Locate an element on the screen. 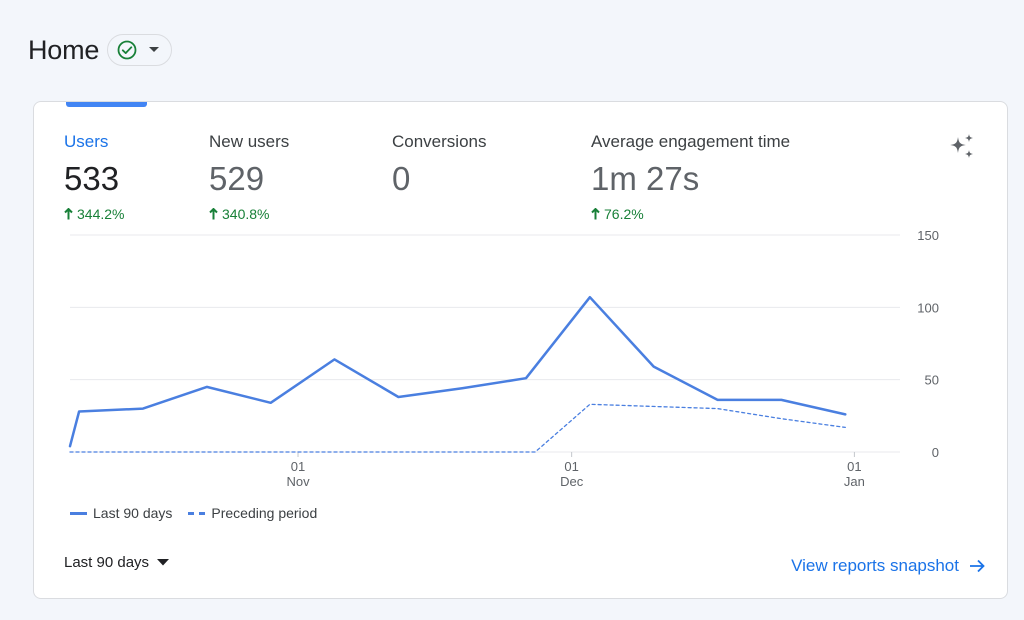  chart-legend: Last 90 days Preceding period is located at coordinates (201, 513).